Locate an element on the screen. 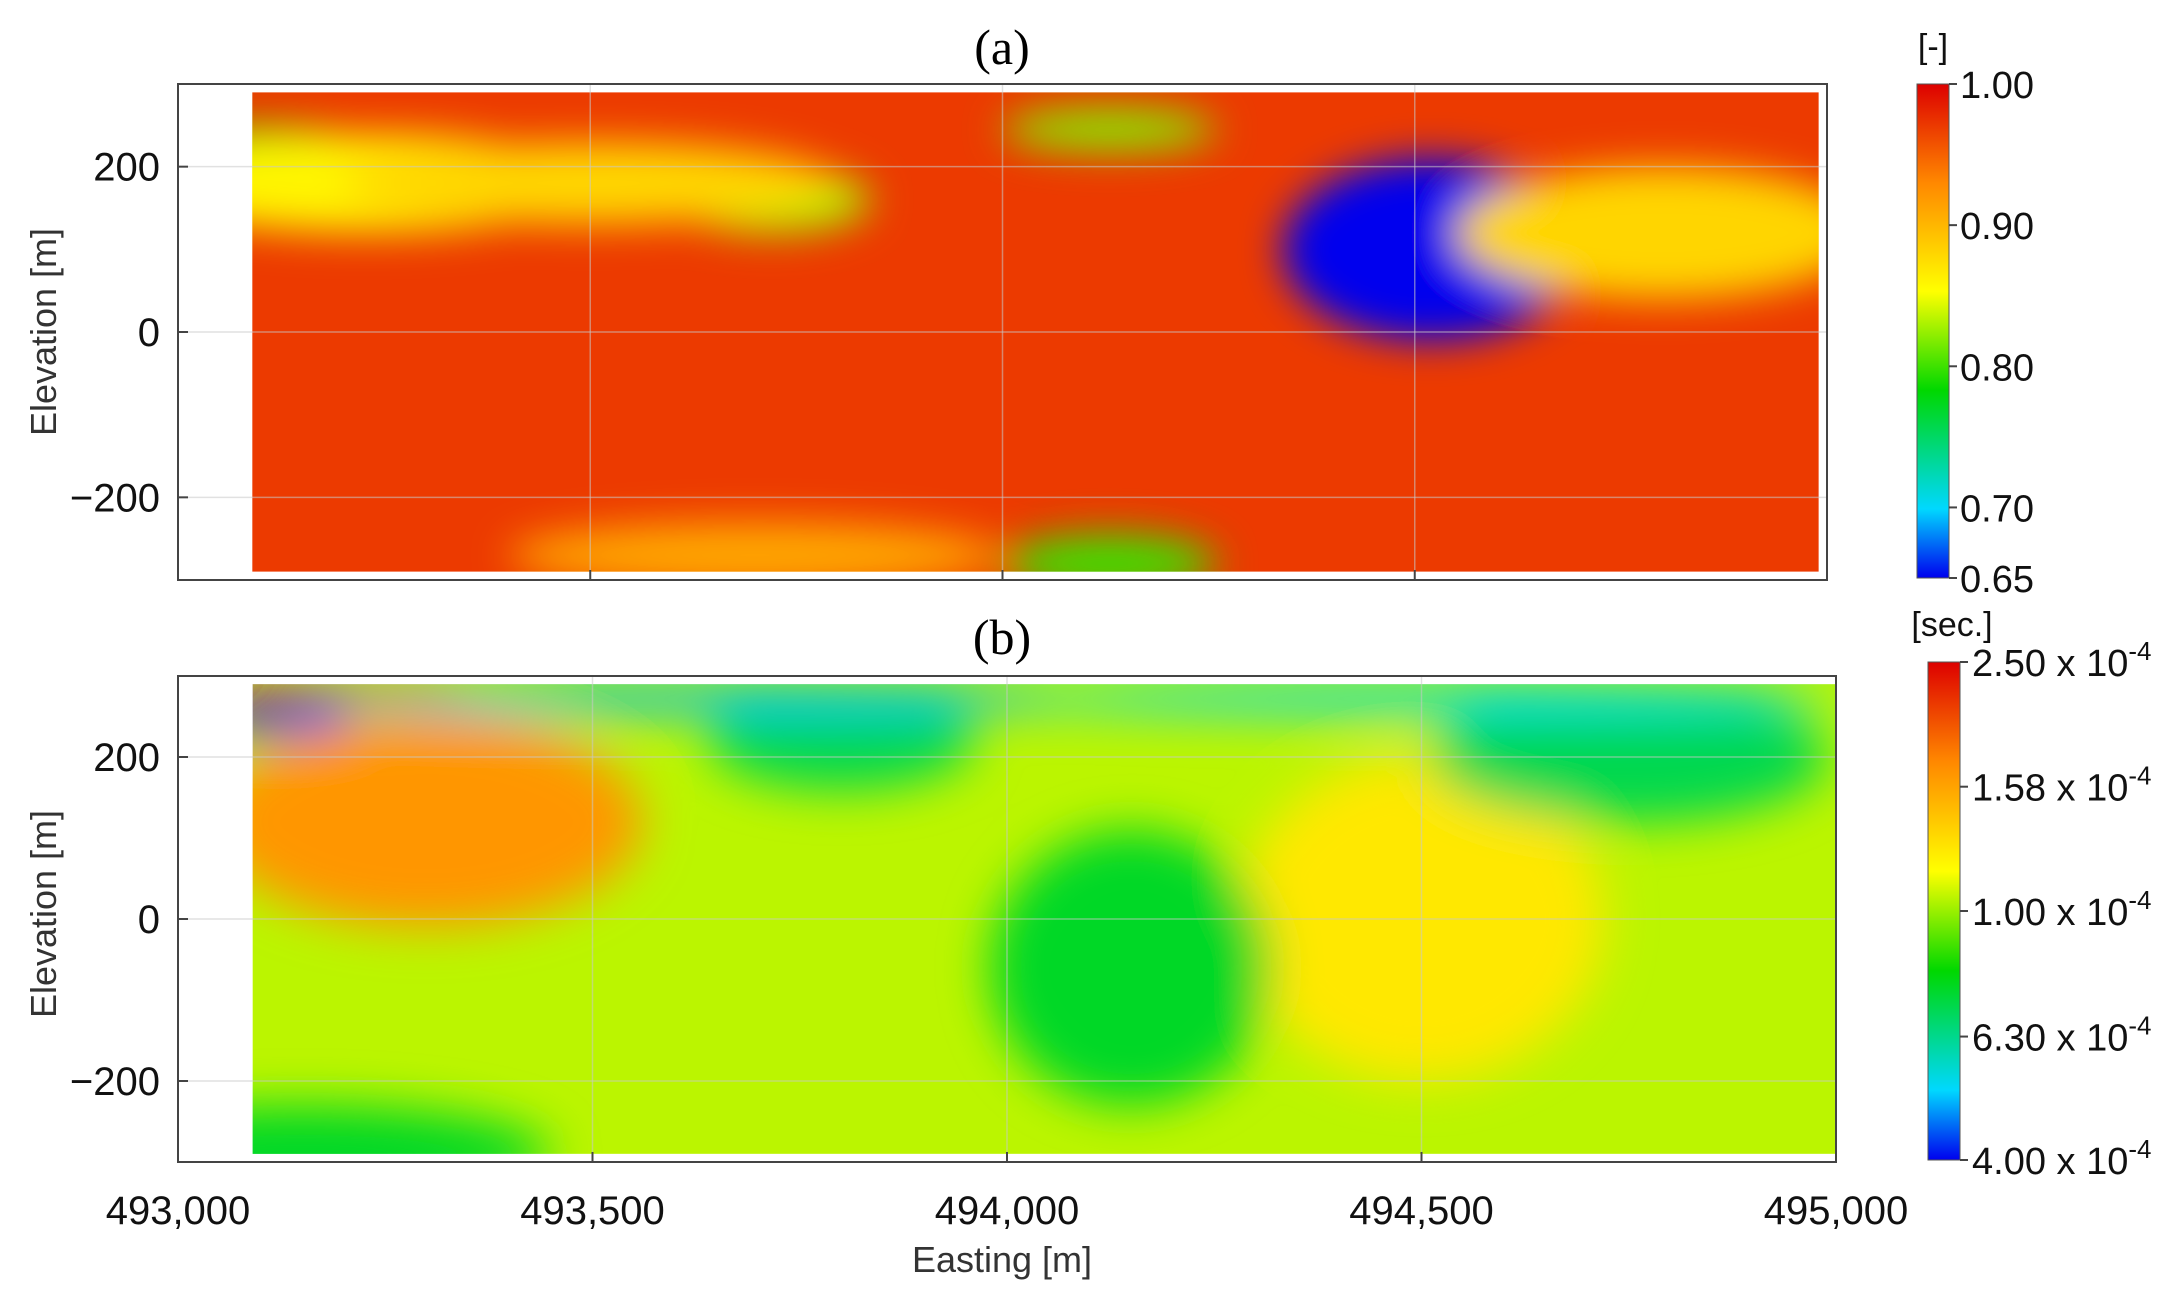  panel-b-title: (b) is located at coordinates (1002, 637).